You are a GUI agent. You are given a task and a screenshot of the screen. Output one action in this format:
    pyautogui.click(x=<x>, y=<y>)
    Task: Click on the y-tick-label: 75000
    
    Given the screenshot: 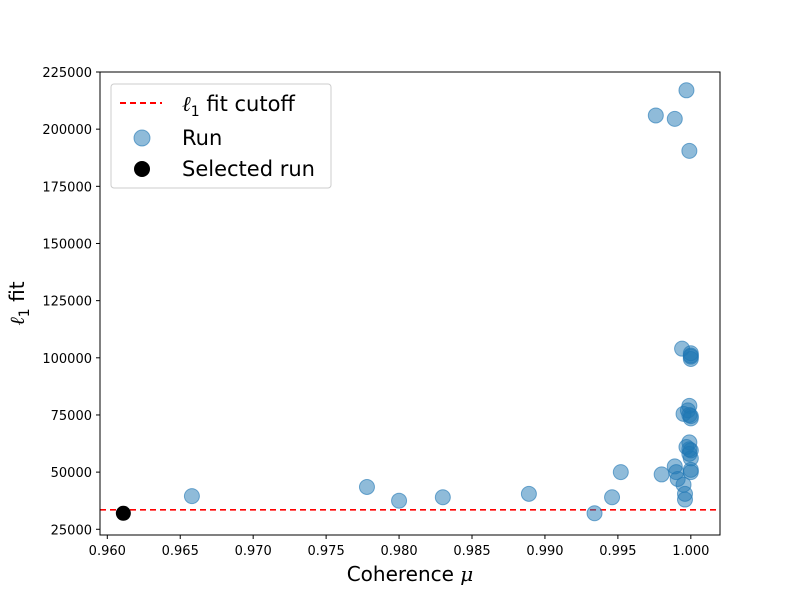 What is the action you would take?
    pyautogui.click(x=71, y=416)
    